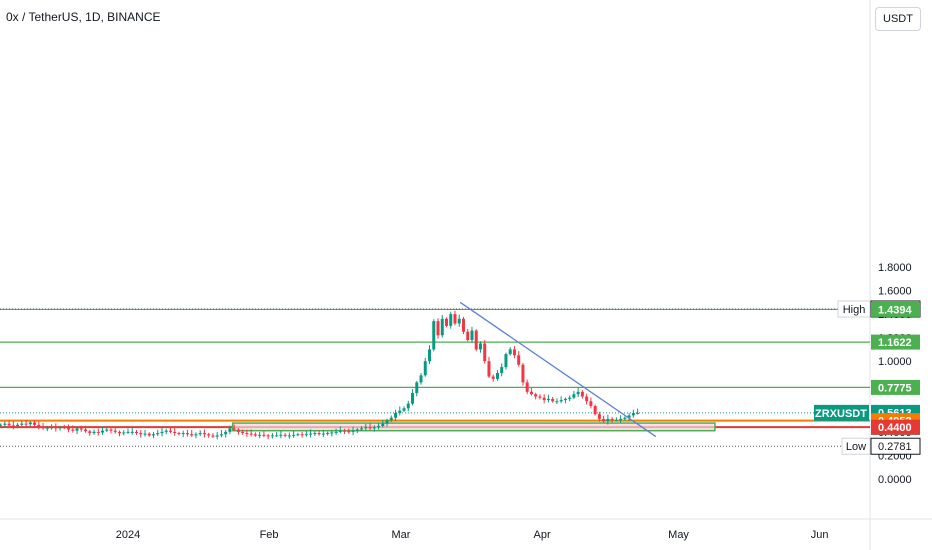 This screenshot has width=932, height=550. What do you see at coordinates (558, 369) in the screenshot?
I see `trendline` at bounding box center [558, 369].